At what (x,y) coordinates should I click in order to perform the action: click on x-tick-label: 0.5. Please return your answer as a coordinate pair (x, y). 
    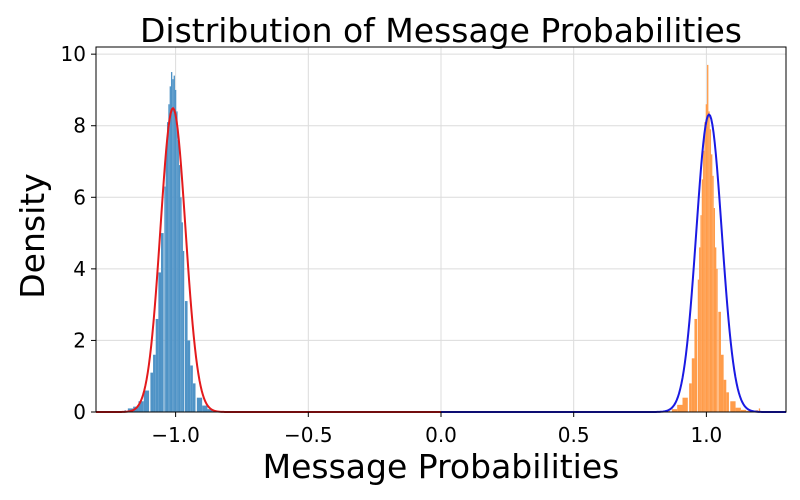
    Looking at the image, I should click on (574, 435).